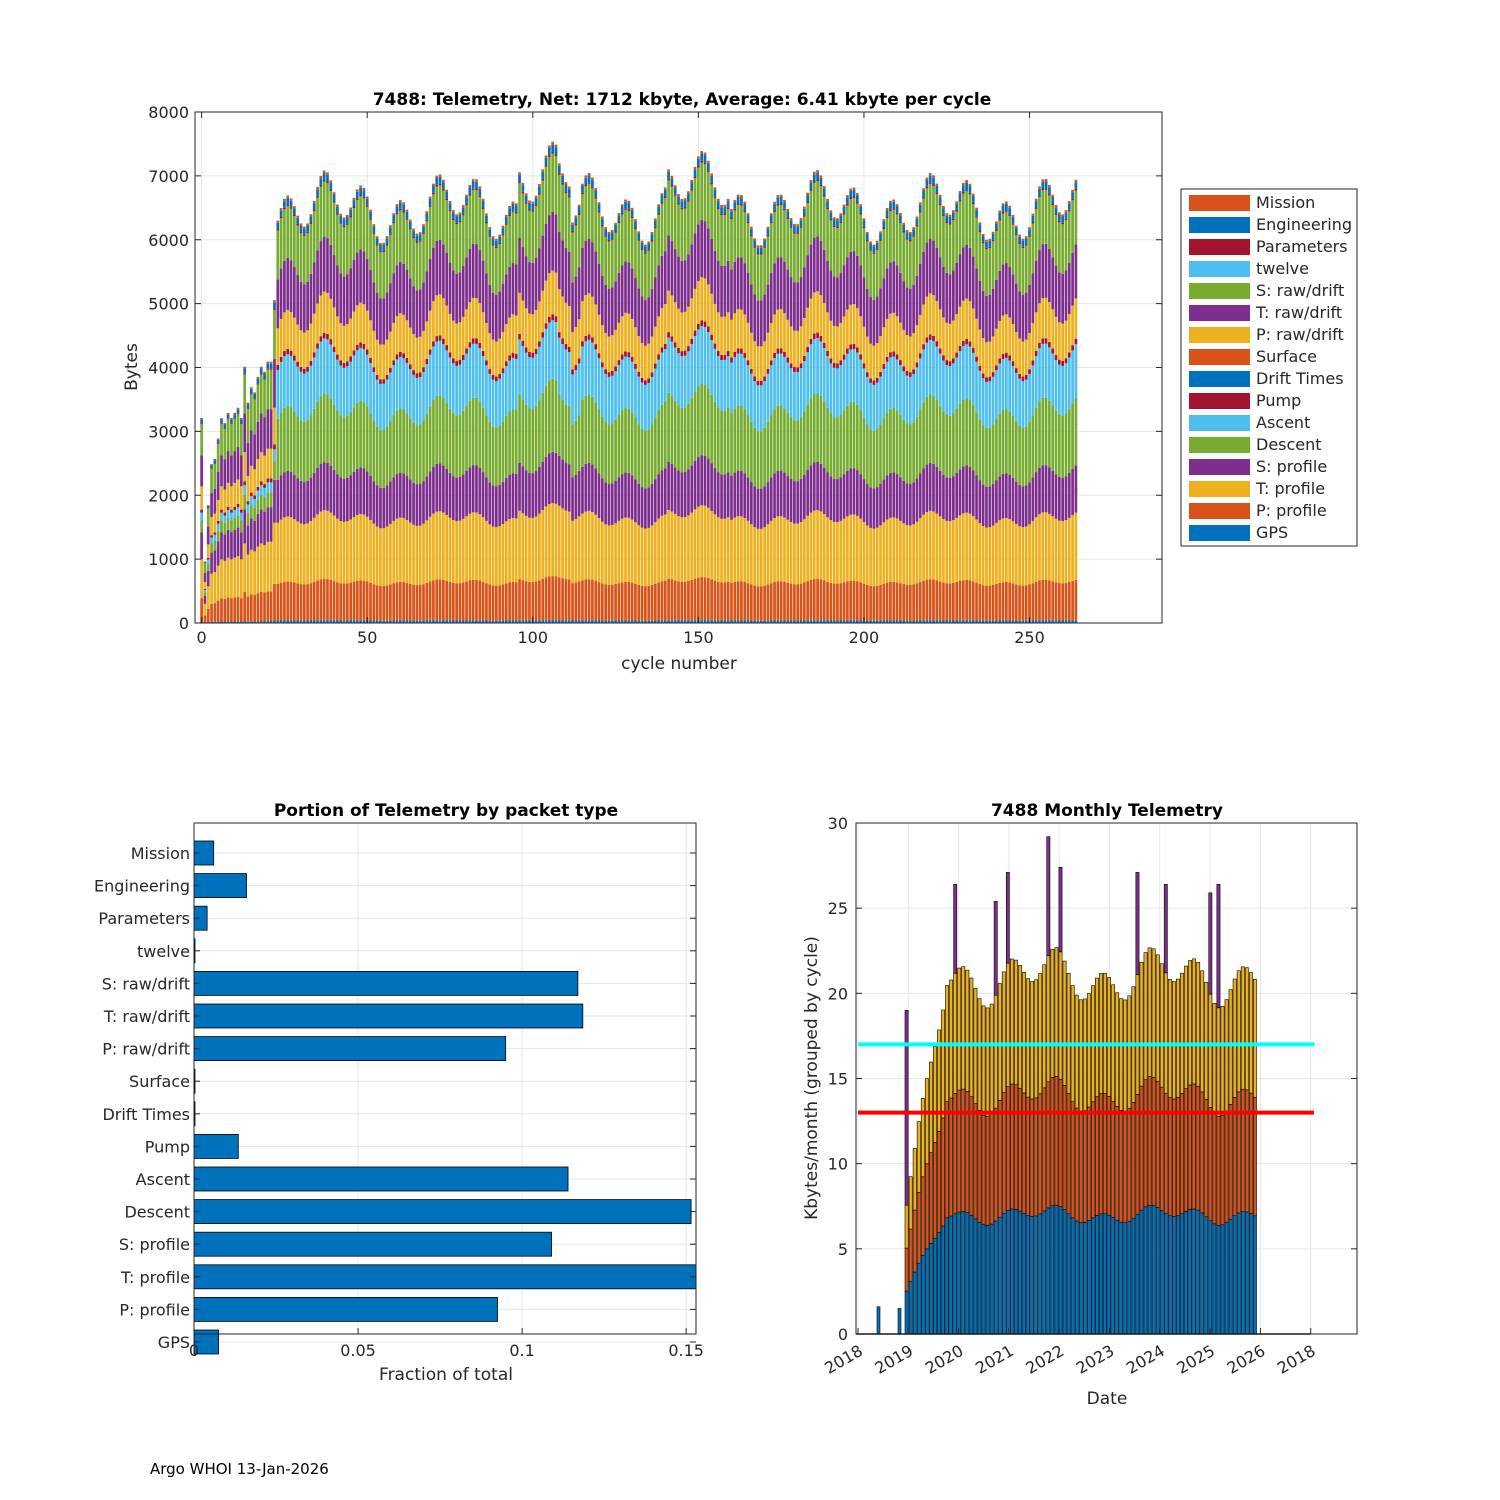  Describe the element at coordinates (167, 1146) in the screenshot. I see `y-tick-label: Pump` at that location.